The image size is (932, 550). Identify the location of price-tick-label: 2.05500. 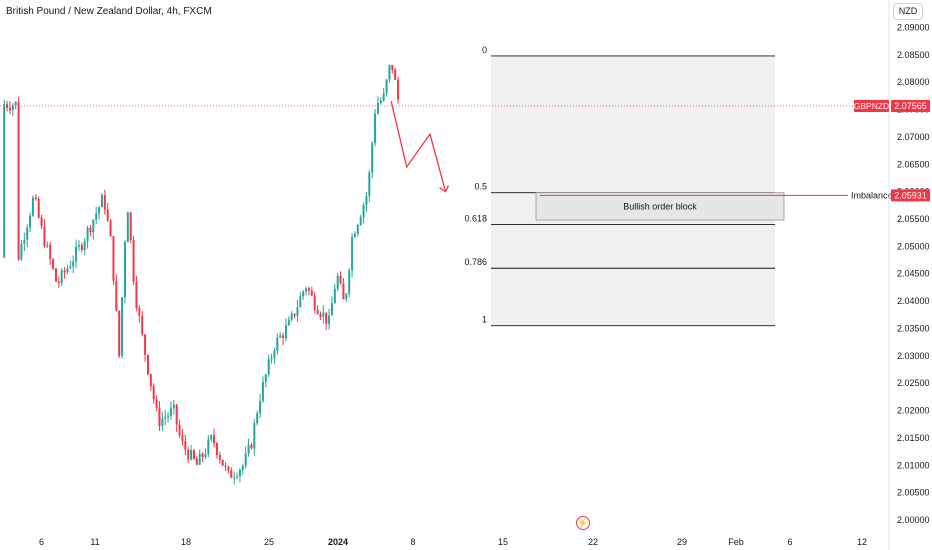
(913, 219).